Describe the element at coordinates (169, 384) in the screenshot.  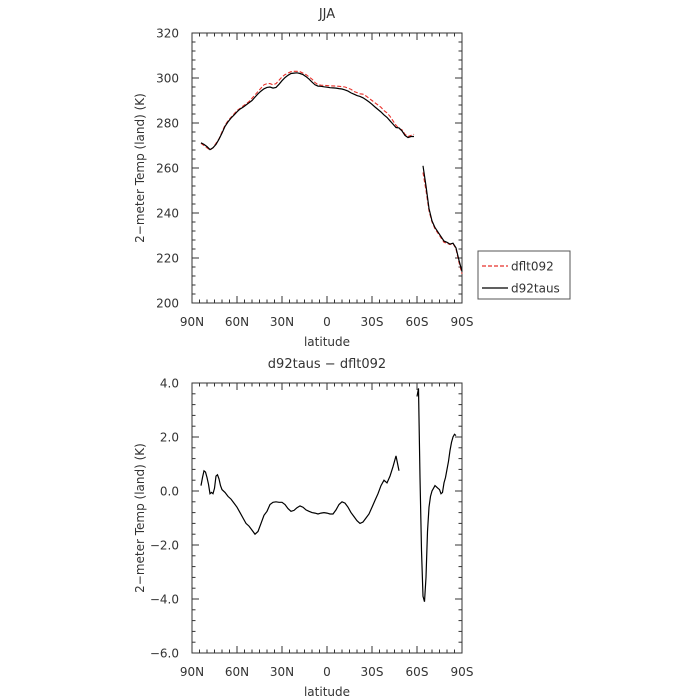
I see `y-tick-label: 4.0` at that location.